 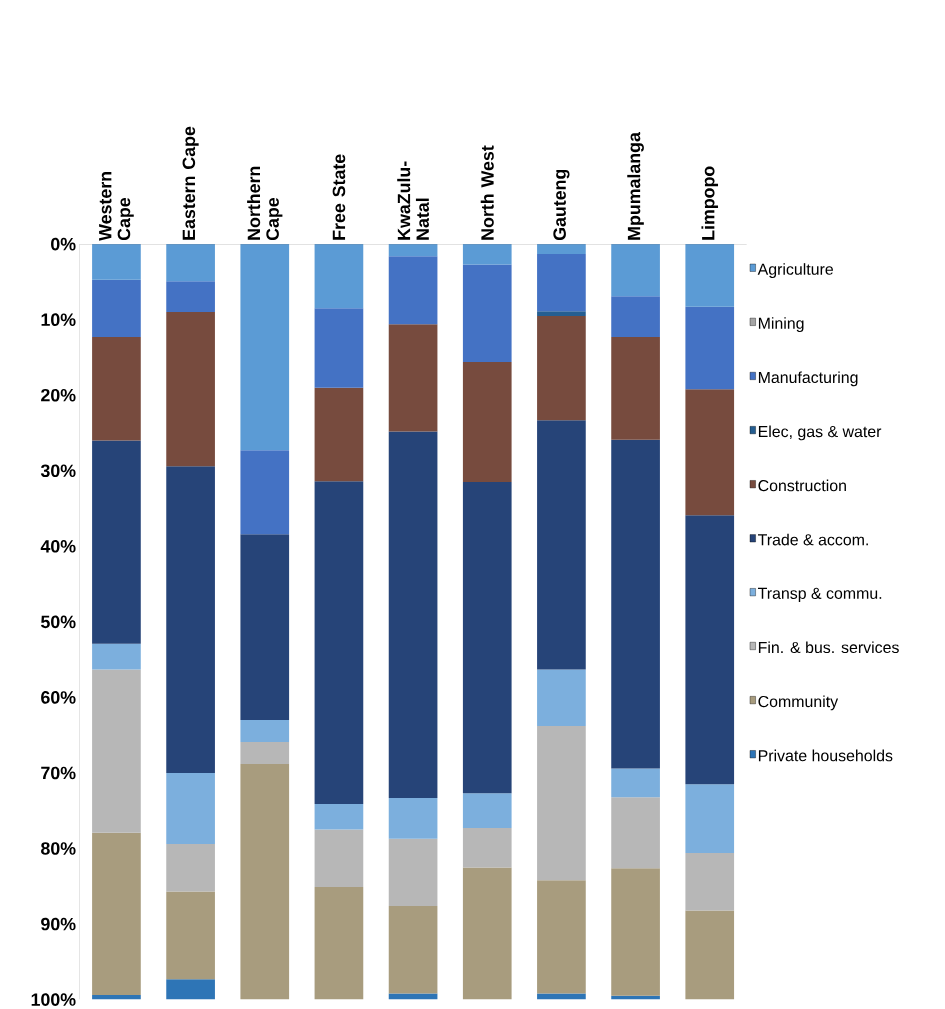 What do you see at coordinates (820, 595) in the screenshot?
I see `legend-label: Transp & commu.` at bounding box center [820, 595].